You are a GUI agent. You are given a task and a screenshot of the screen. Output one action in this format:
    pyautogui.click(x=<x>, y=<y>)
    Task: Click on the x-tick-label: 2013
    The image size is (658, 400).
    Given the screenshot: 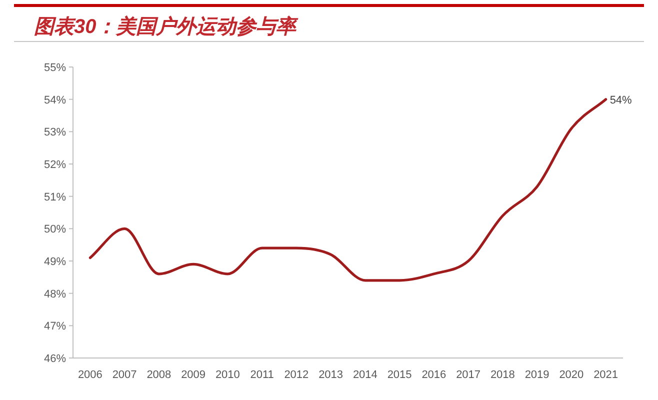 What is the action you would take?
    pyautogui.click(x=331, y=375)
    